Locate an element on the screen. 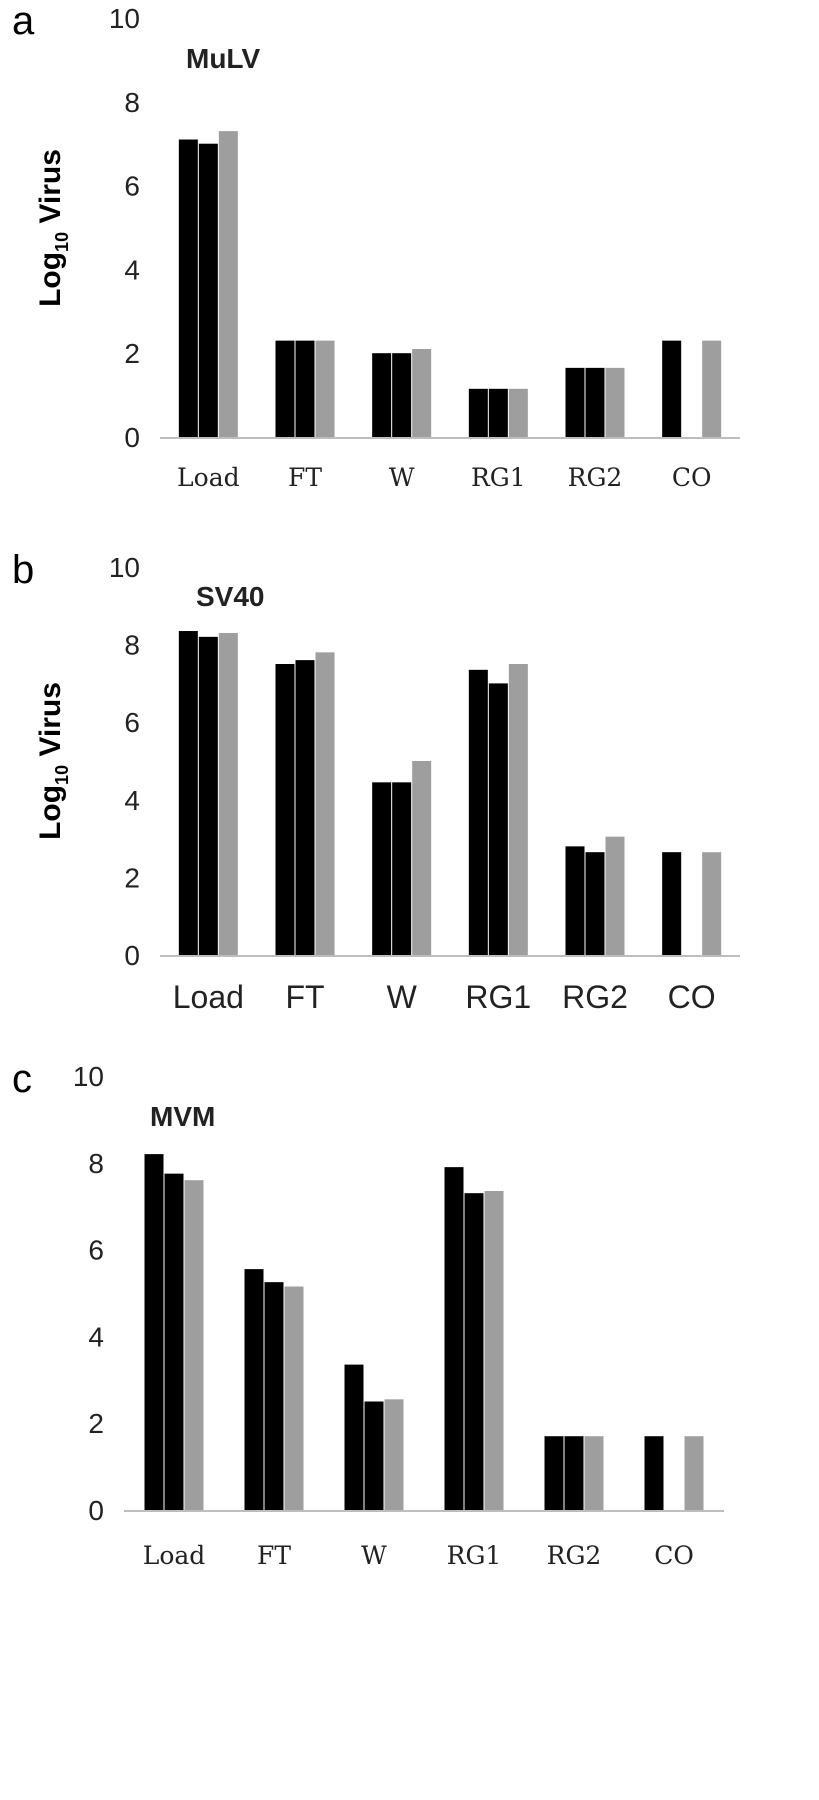  panel-b-ytick-4: 4 is located at coordinates (132, 800).